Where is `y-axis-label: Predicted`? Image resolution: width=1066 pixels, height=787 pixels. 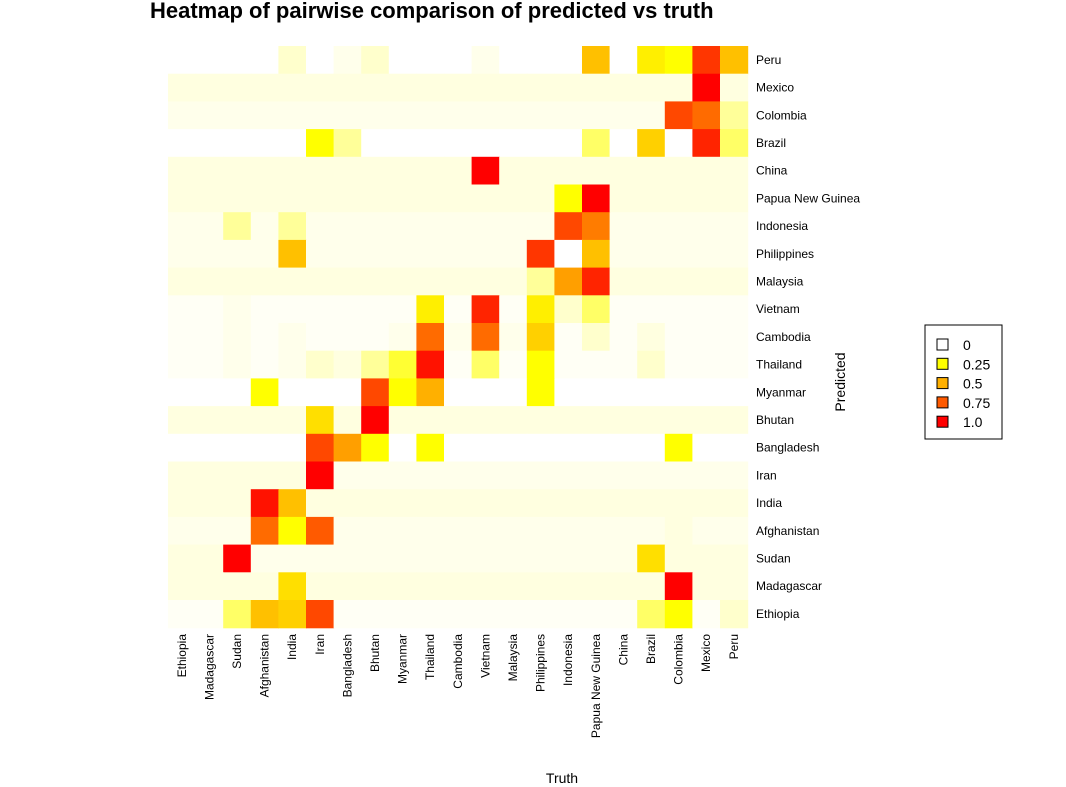
y-axis-label: Predicted is located at coordinates (840, 381).